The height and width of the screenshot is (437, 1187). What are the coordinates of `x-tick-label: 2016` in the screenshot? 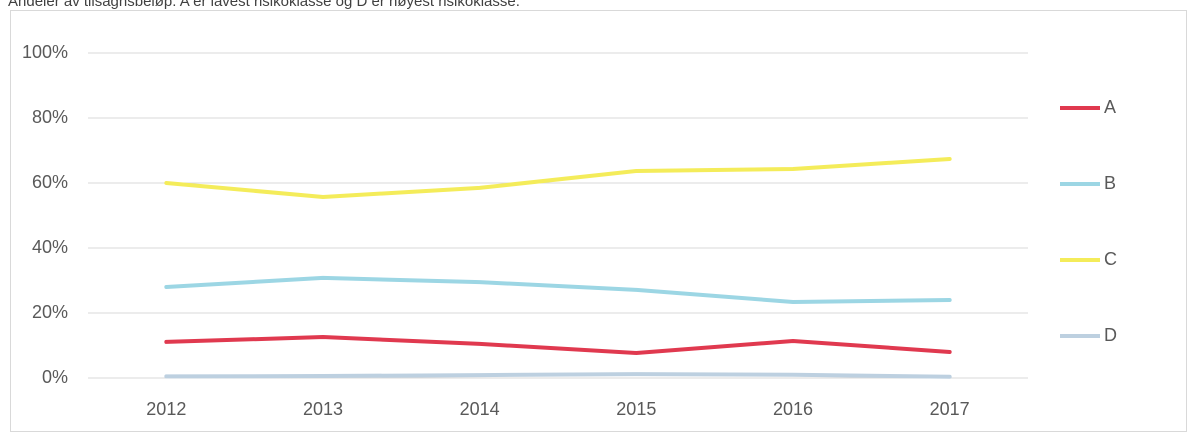 It's located at (793, 409).